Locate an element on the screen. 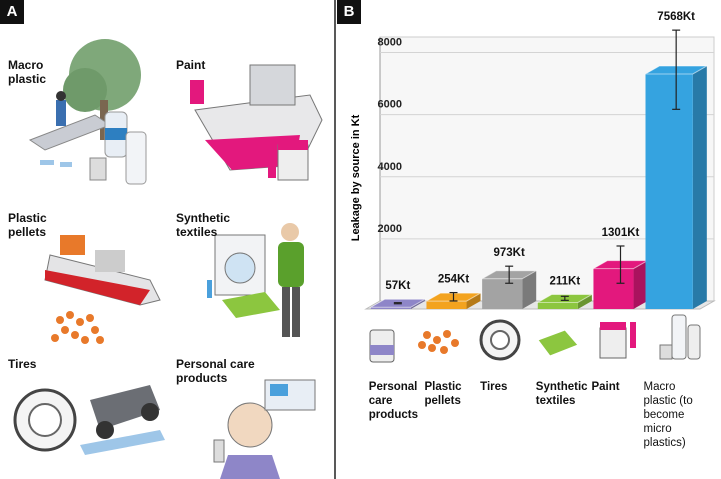 The width and height of the screenshot is (721, 479). category-icons is located at coordinates (535, 338).